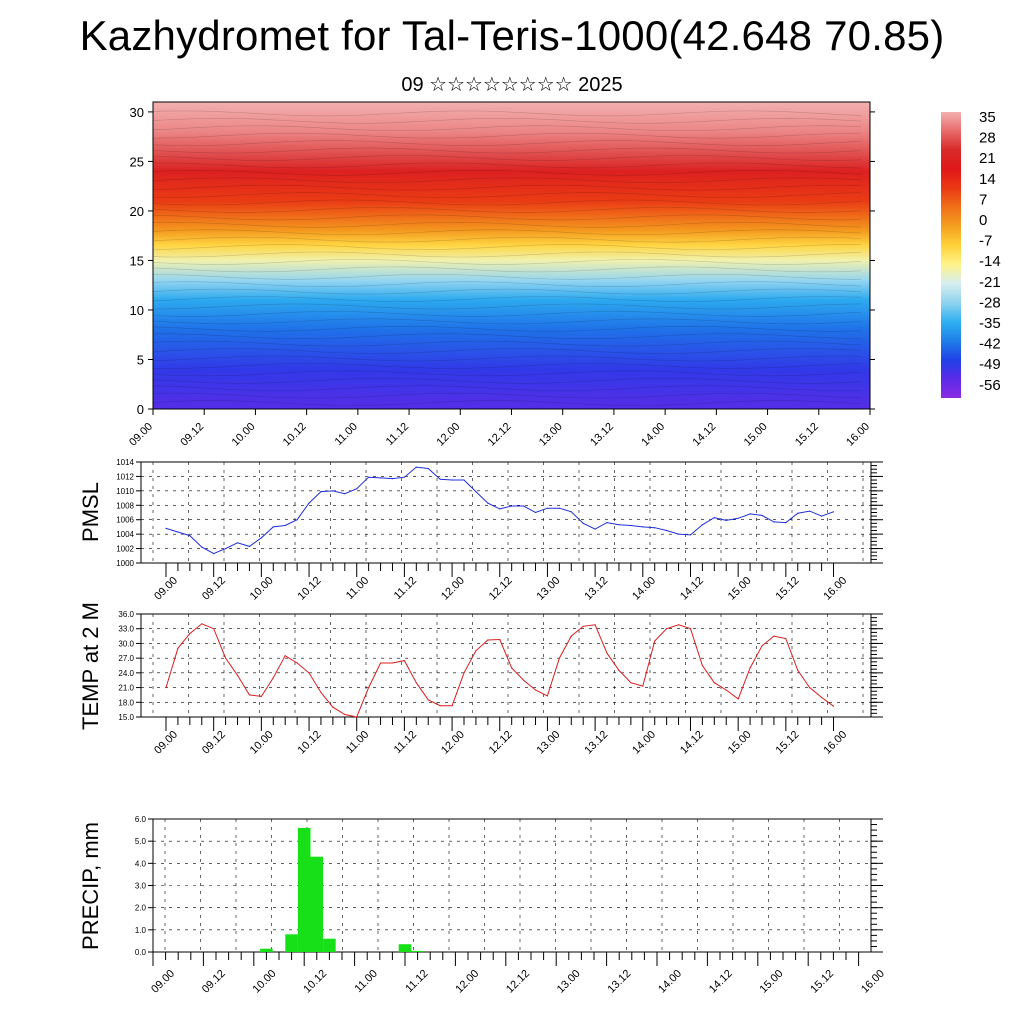  Describe the element at coordinates (985, 241) in the screenshot. I see `colorbar-label: -7` at that location.